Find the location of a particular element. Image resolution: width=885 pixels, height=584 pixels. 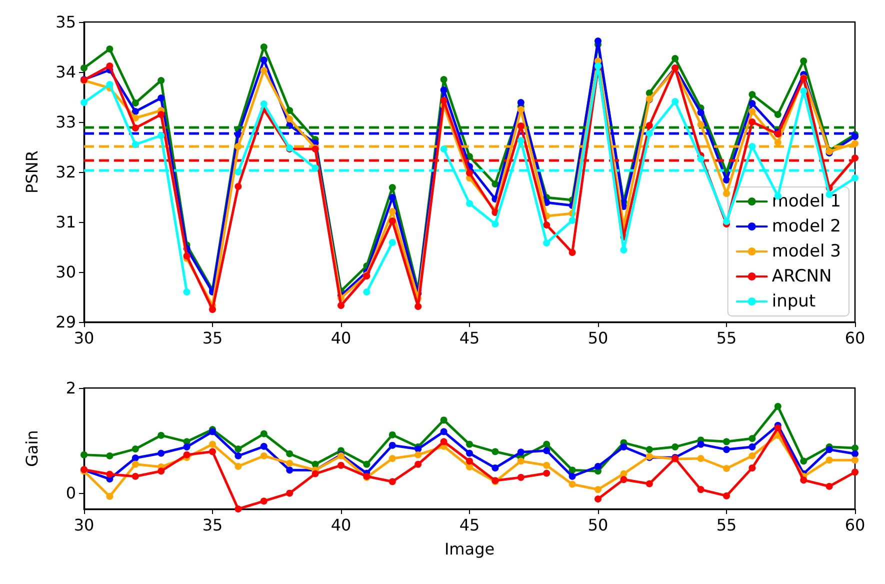

y-tick-label: 32 is located at coordinates (66, 172).